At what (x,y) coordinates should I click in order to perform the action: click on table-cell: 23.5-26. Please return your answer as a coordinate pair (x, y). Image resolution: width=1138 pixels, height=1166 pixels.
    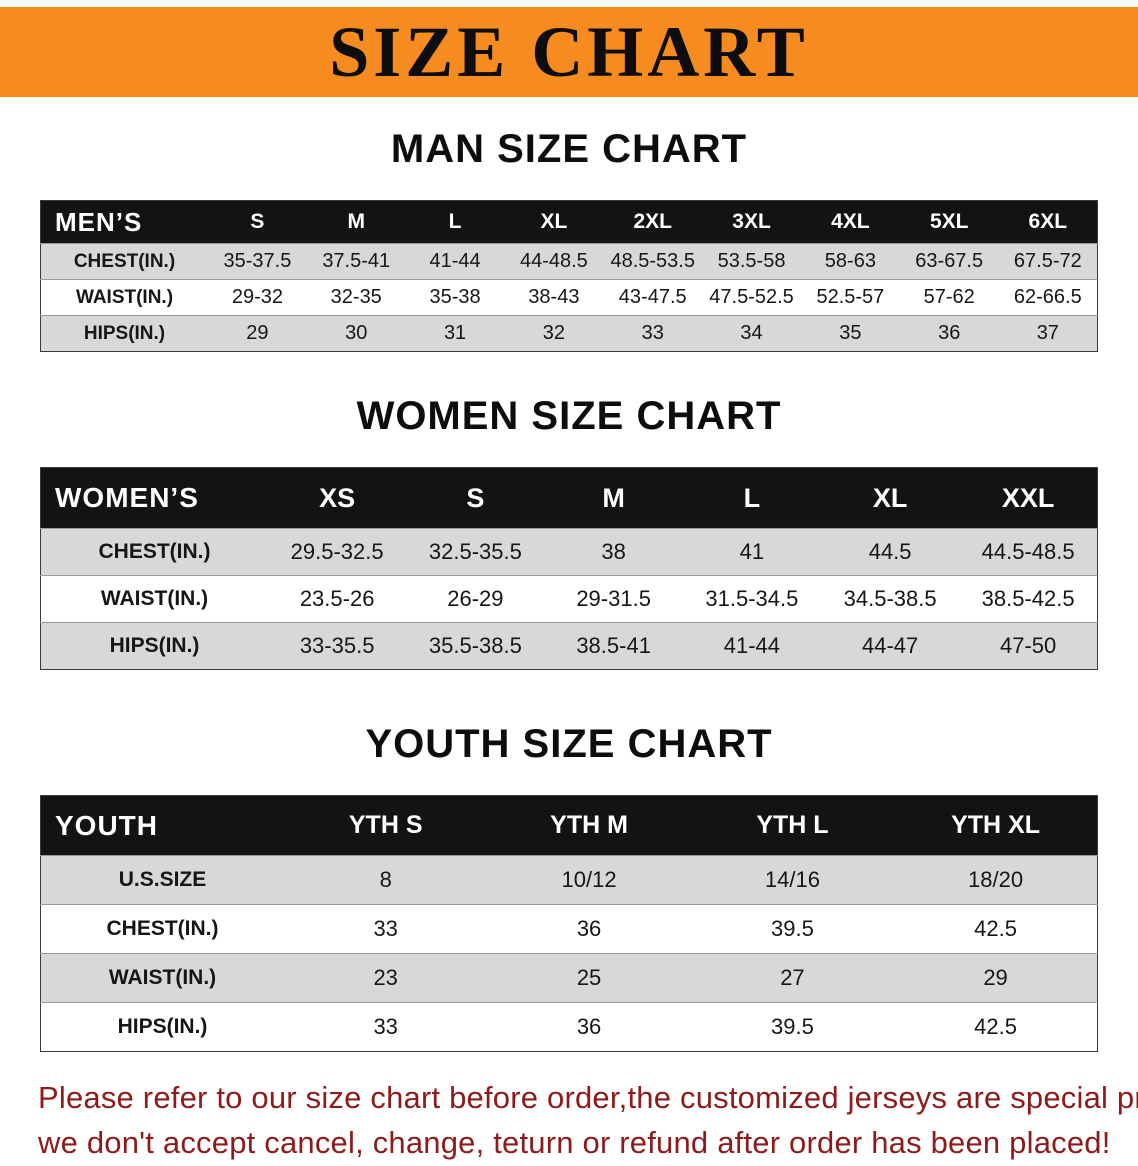
    Looking at the image, I should click on (337, 599).